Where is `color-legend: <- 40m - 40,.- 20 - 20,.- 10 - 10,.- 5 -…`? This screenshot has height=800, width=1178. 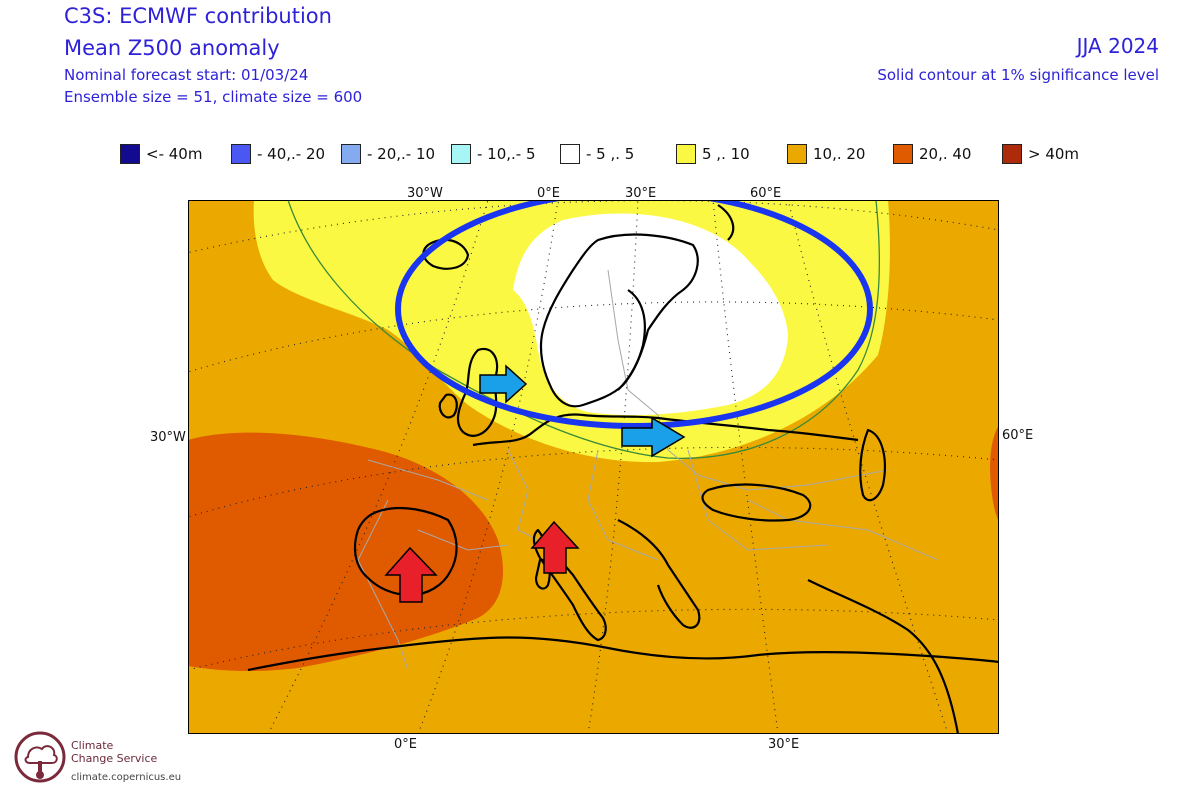
color-legend: <- 40m - 40,.- 20 - 20,.- 10 - 10,.- 5 -… is located at coordinates (620, 154).